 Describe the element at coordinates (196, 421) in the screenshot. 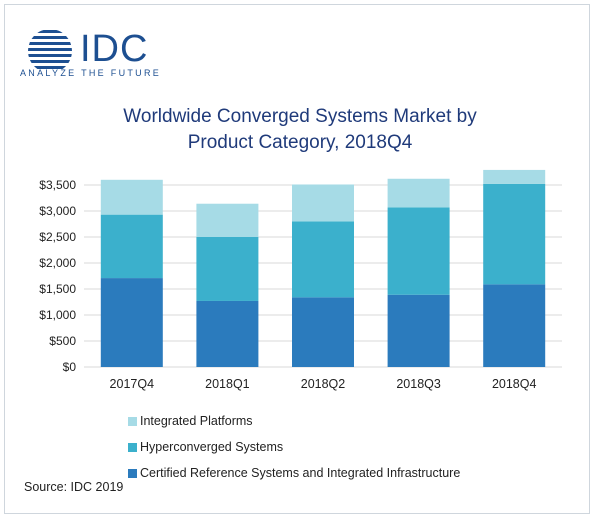

I see `legend-label: Integrated Platforms` at that location.